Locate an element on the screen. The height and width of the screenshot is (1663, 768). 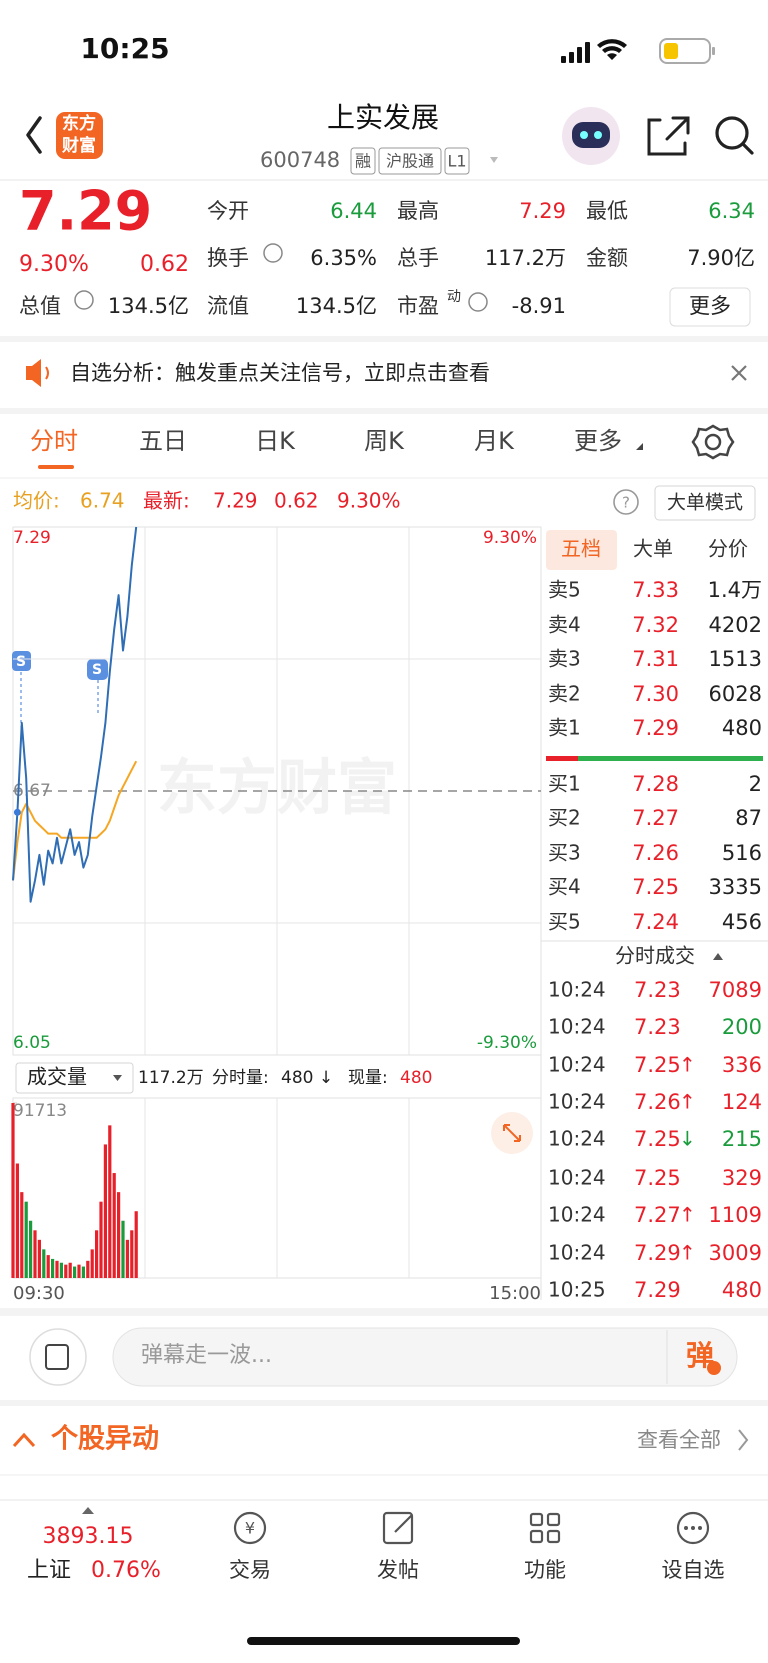
comment-list-icon is located at coordinates (57, 1357).